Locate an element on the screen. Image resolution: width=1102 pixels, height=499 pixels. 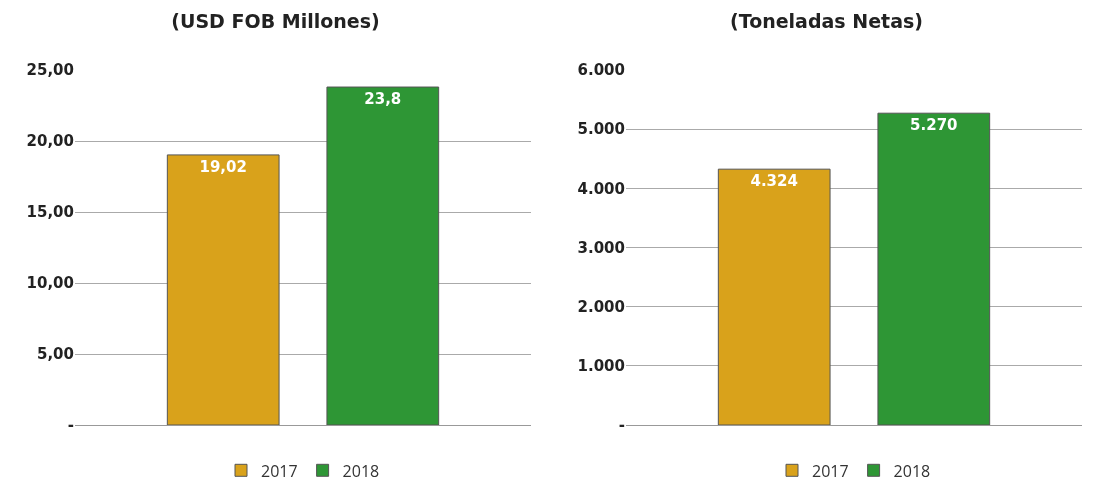
y-tick-label: 1.000 is located at coordinates (601, 366).